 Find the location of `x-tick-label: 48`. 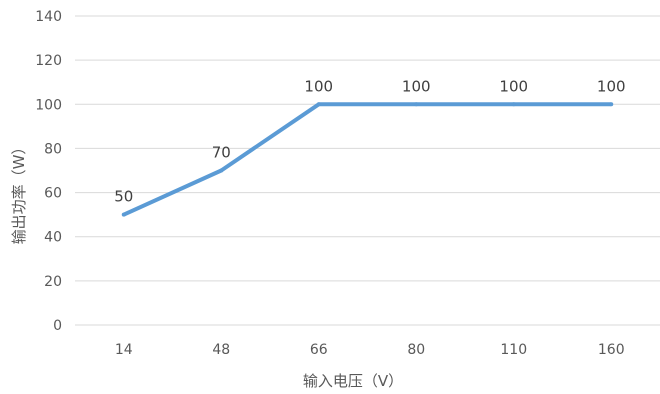

x-tick-label: 48 is located at coordinates (221, 350).